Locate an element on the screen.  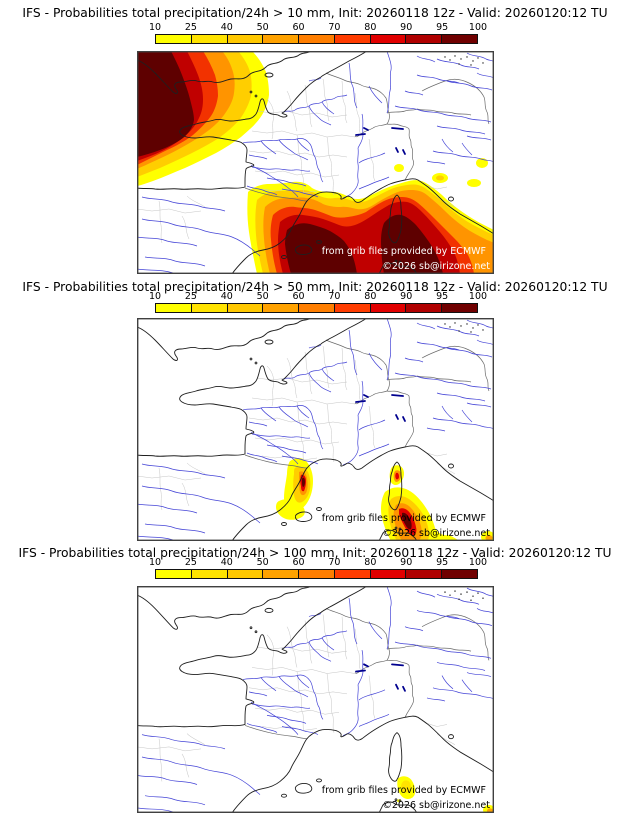
probability-shading-100mm is located at coordinates (445, 794).